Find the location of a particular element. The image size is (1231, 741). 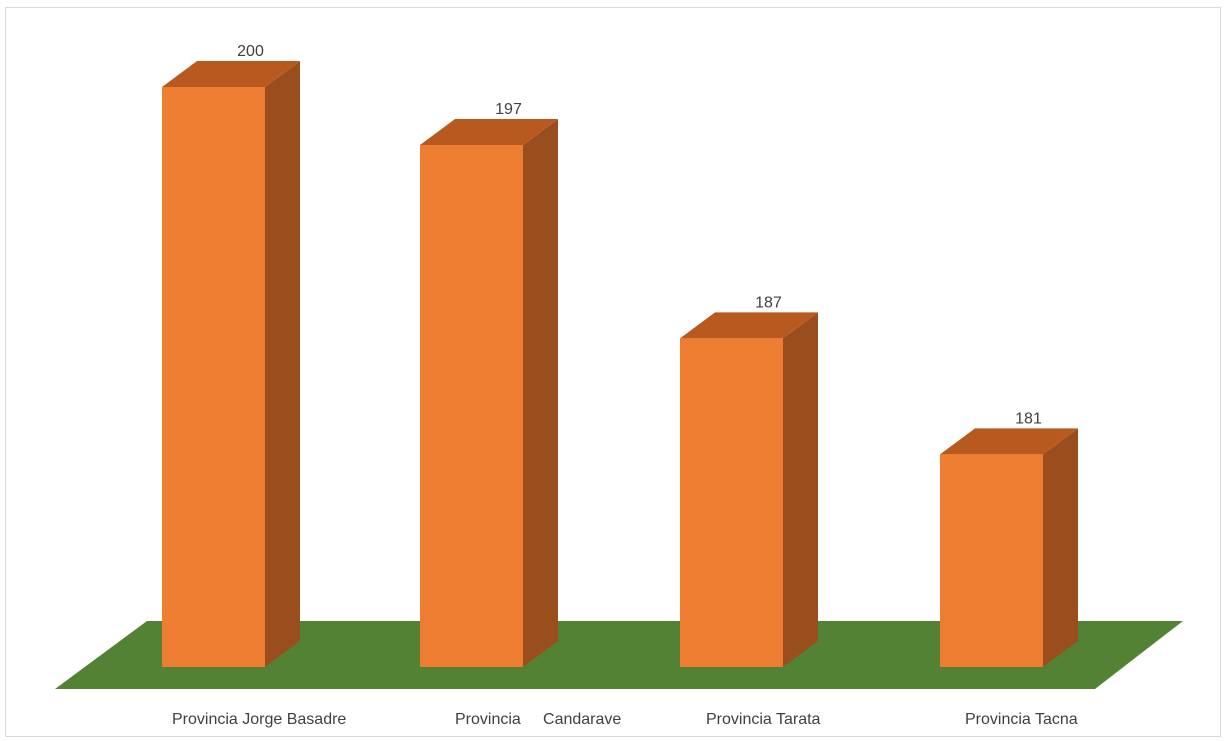

data-label-3: 187 is located at coordinates (768, 302).